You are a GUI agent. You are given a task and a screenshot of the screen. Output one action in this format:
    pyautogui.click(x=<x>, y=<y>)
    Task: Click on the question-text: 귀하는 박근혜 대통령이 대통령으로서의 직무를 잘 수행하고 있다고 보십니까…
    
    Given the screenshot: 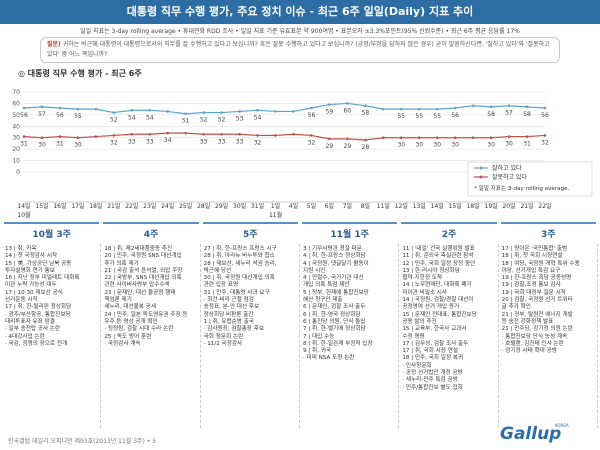 What is the action you would take?
    pyautogui.click(x=298, y=49)
    